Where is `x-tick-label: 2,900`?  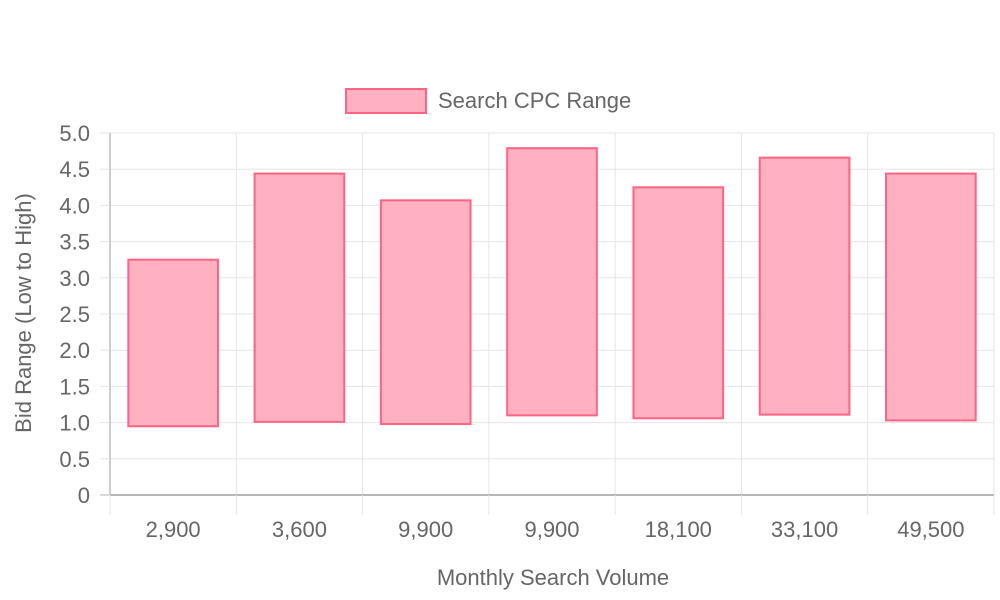 x-tick-label: 2,900 is located at coordinates (173, 529).